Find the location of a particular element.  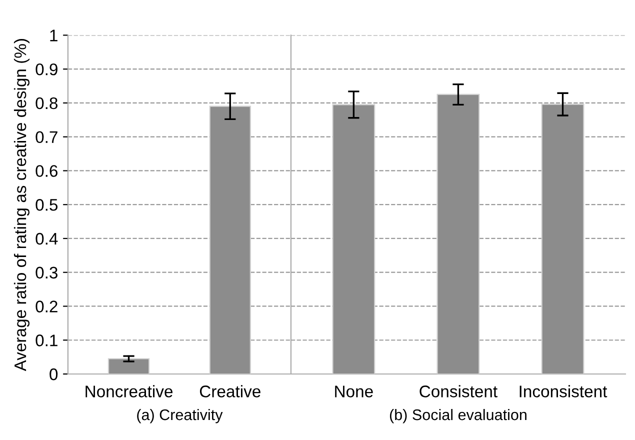

y-tick-label: 0.3 is located at coordinates (47, 272).